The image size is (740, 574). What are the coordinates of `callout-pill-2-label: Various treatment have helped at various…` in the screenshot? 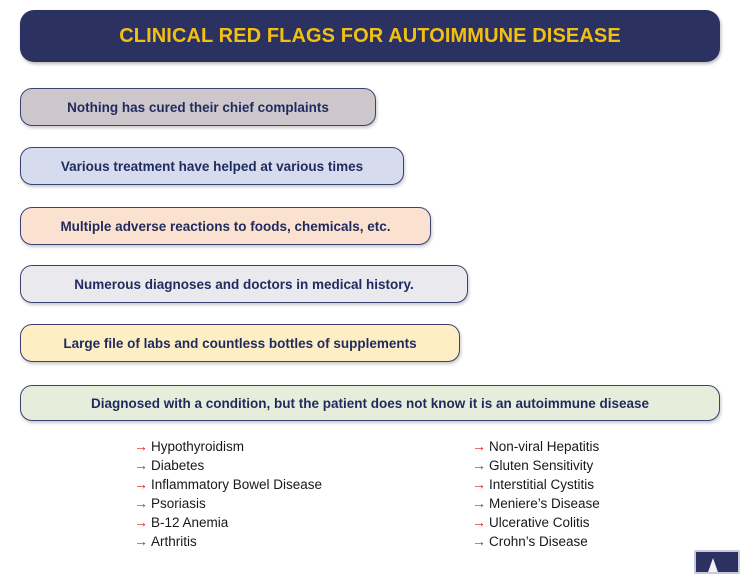 It's located at (212, 166).